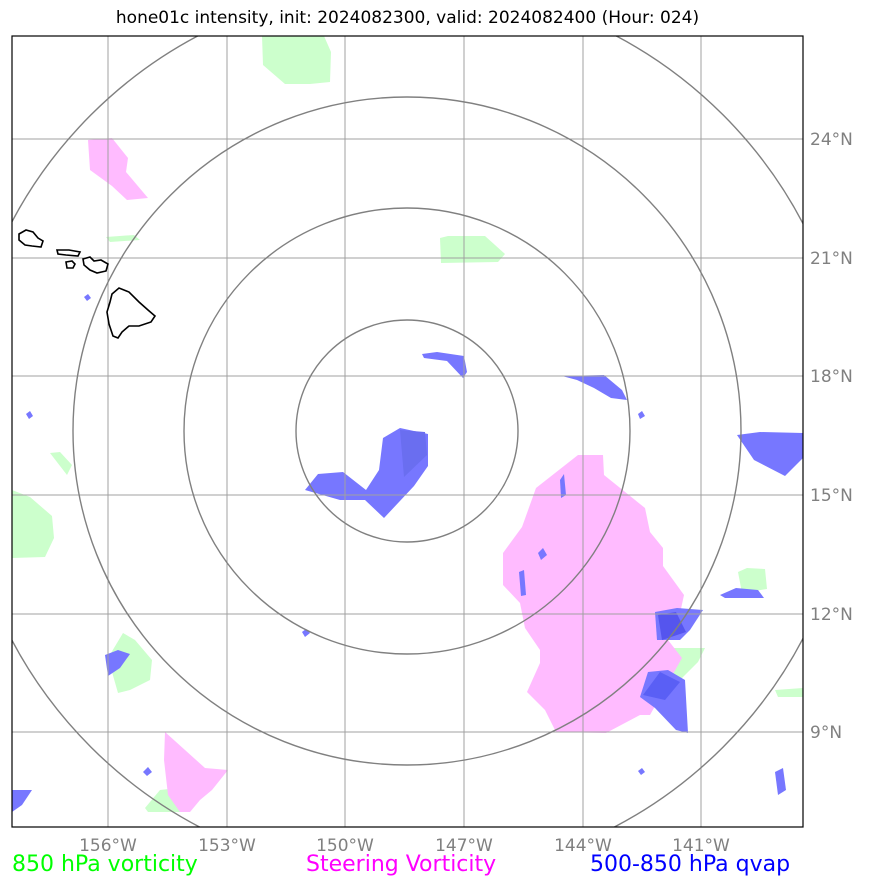 The image size is (873, 891). I want to click on legend-850-vorticity: 850 hPa vorticity, so click(105, 864).